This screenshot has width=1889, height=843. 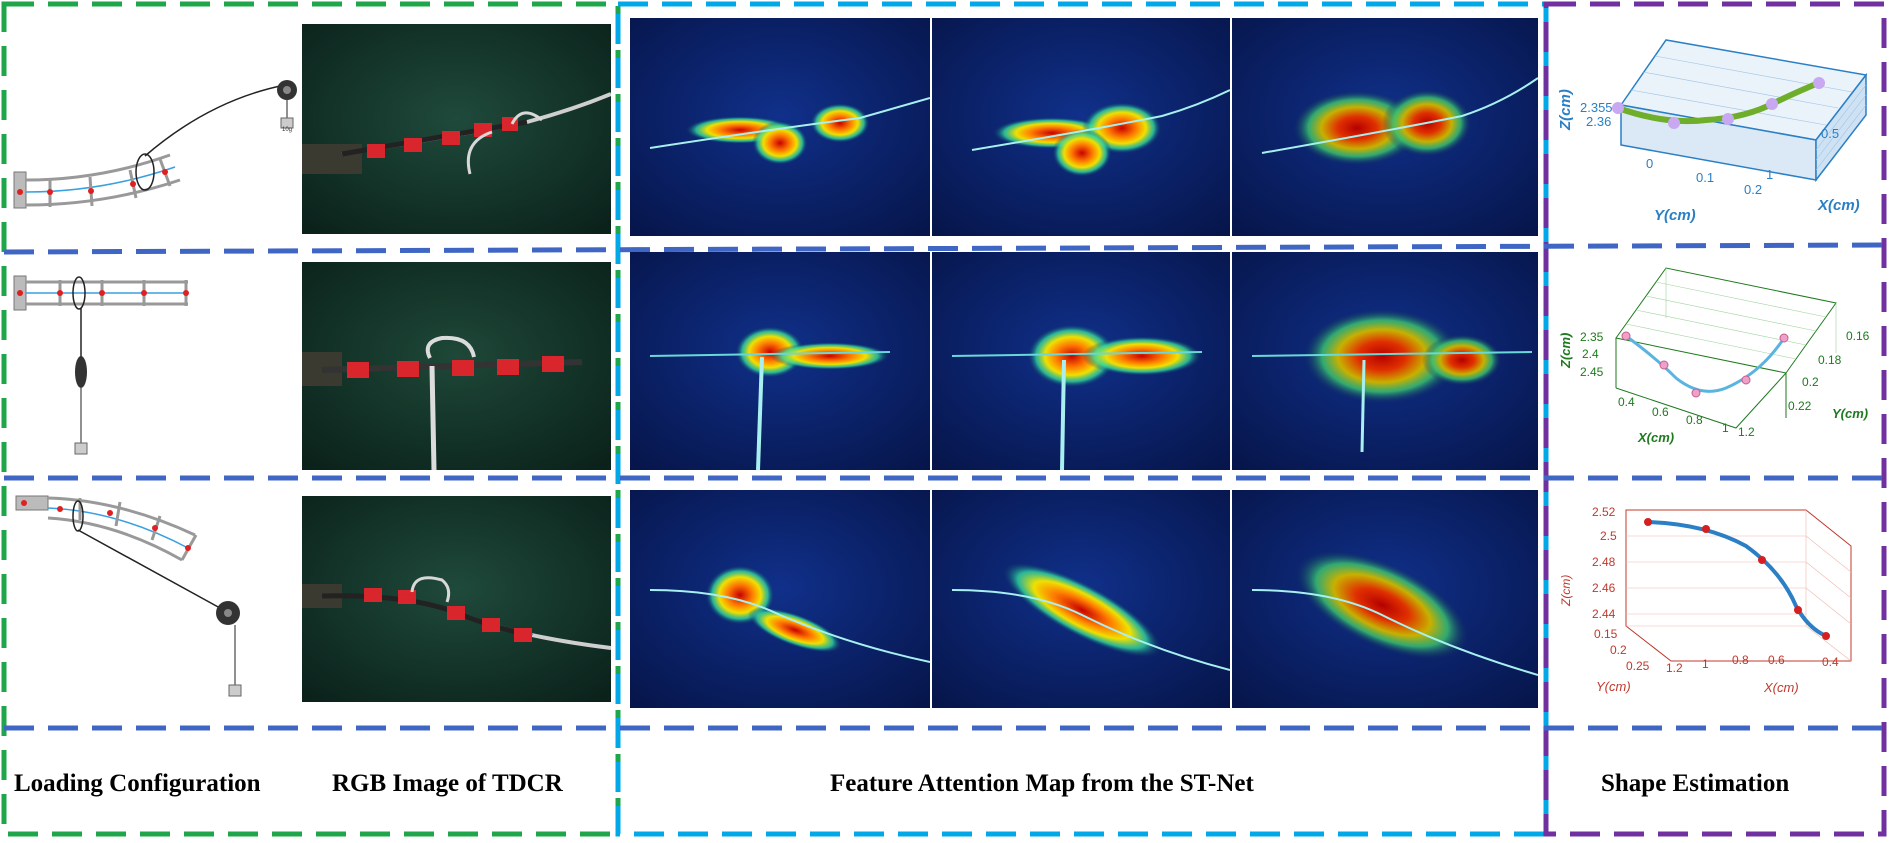 What do you see at coordinates (1596, 107) in the screenshot?
I see `plot1-ztick: 2.355` at bounding box center [1596, 107].